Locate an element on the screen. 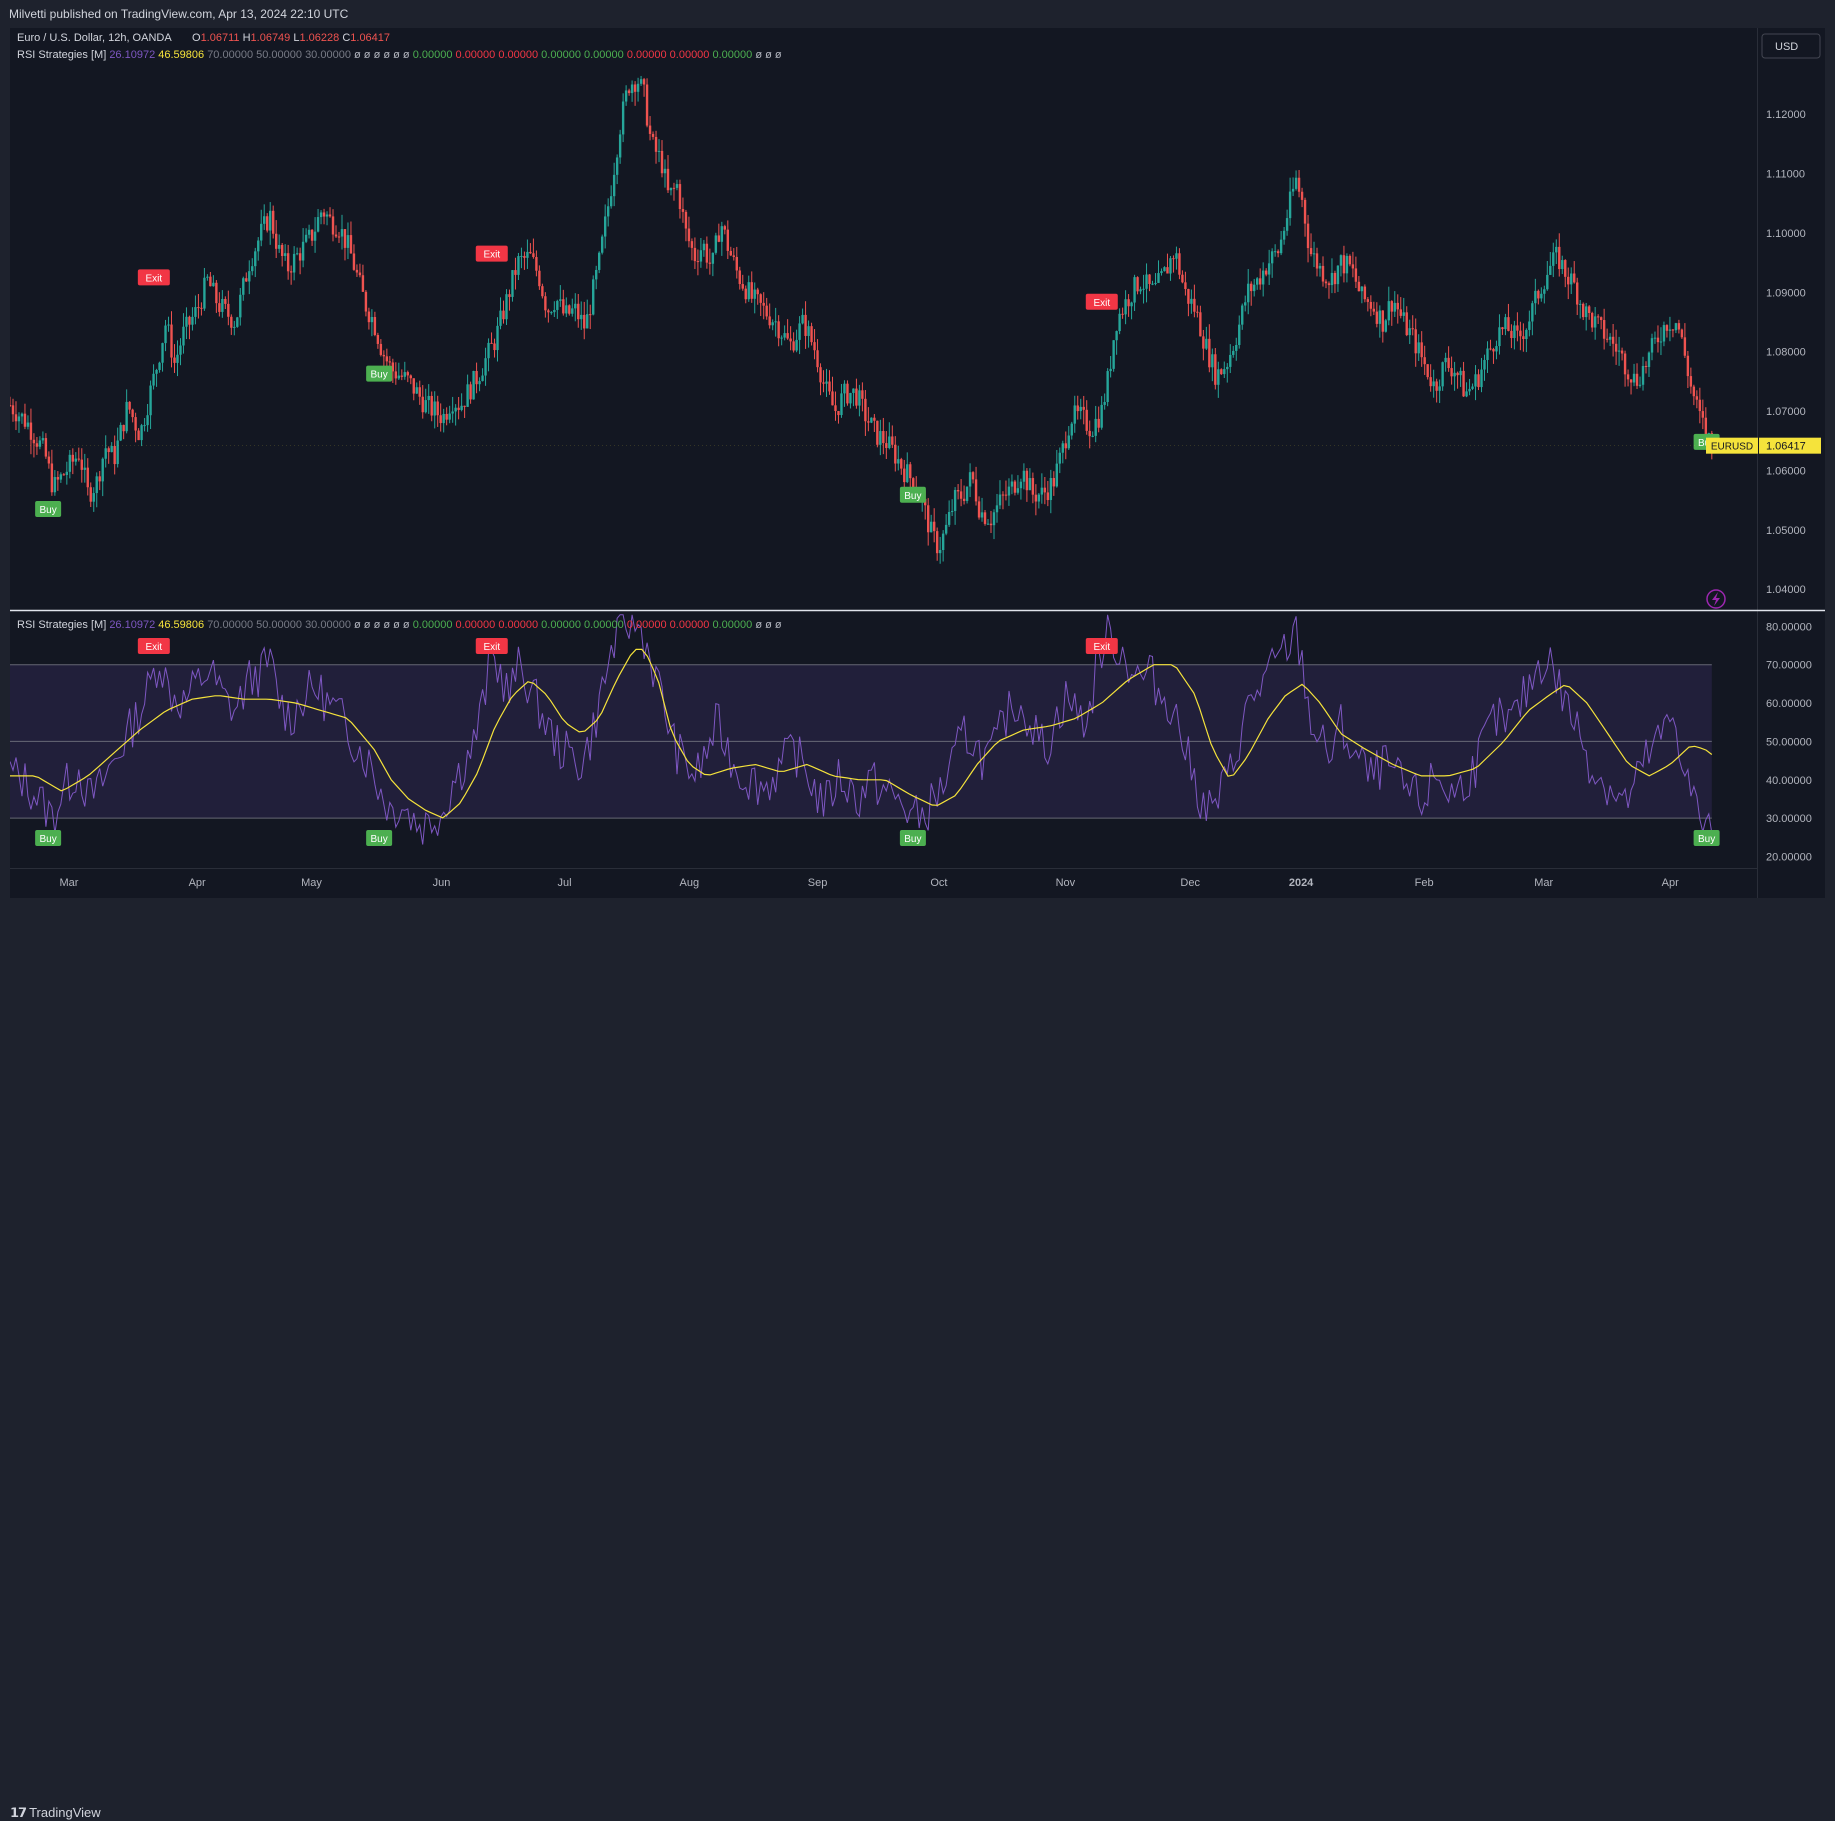 The image size is (1835, 1821). rsi-line is located at coordinates (861, 729).